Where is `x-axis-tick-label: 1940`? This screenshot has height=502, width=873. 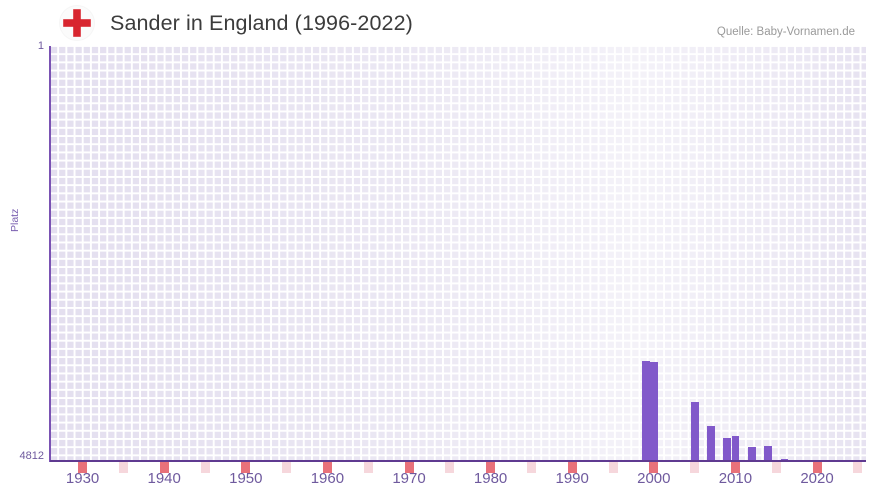
x-axis-tick-label: 1940 is located at coordinates (164, 478).